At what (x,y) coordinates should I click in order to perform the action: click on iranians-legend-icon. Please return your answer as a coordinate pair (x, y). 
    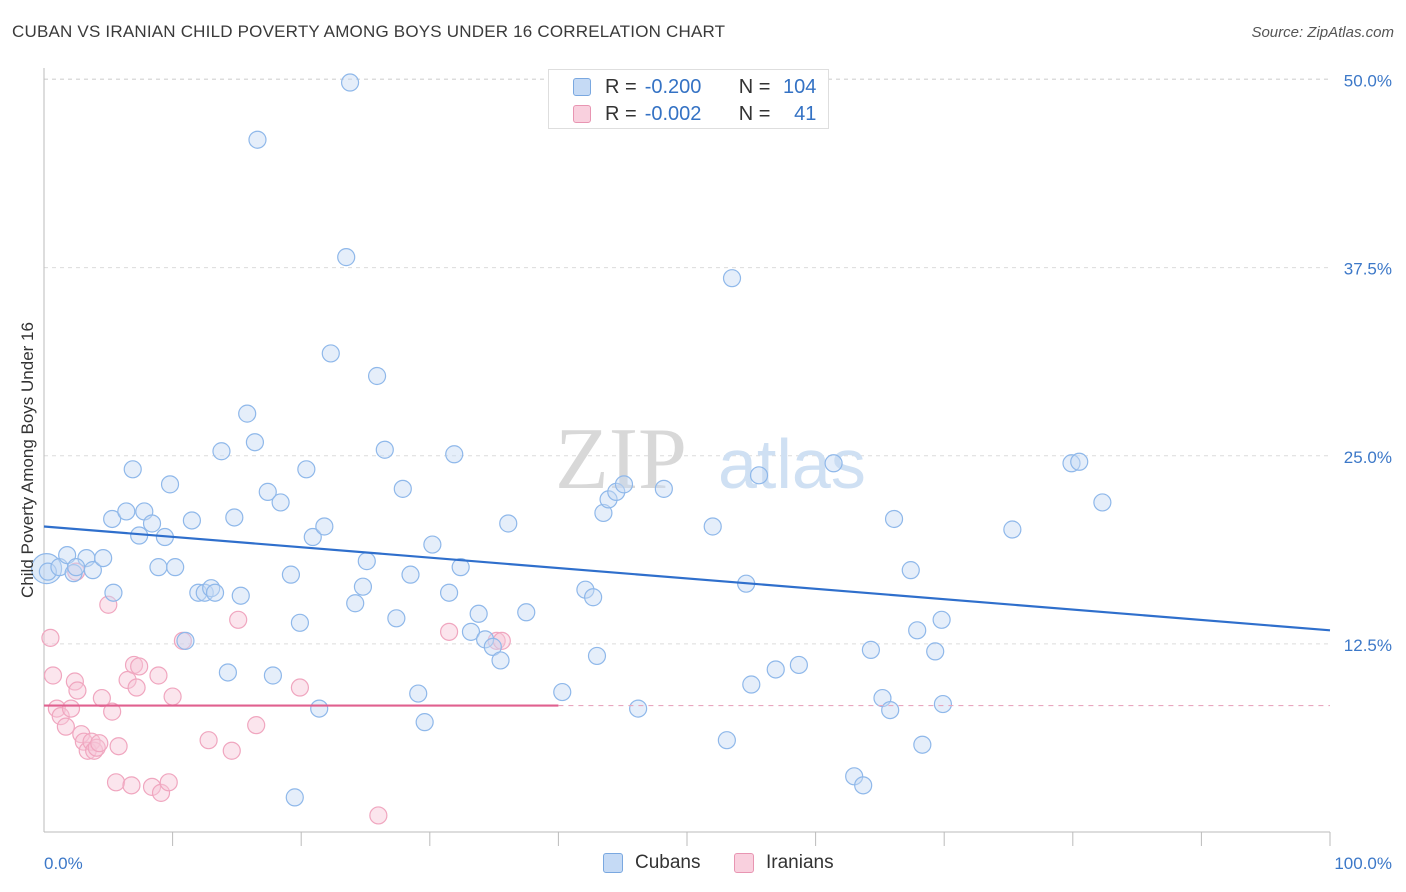
    Looking at the image, I should click on (744, 863).